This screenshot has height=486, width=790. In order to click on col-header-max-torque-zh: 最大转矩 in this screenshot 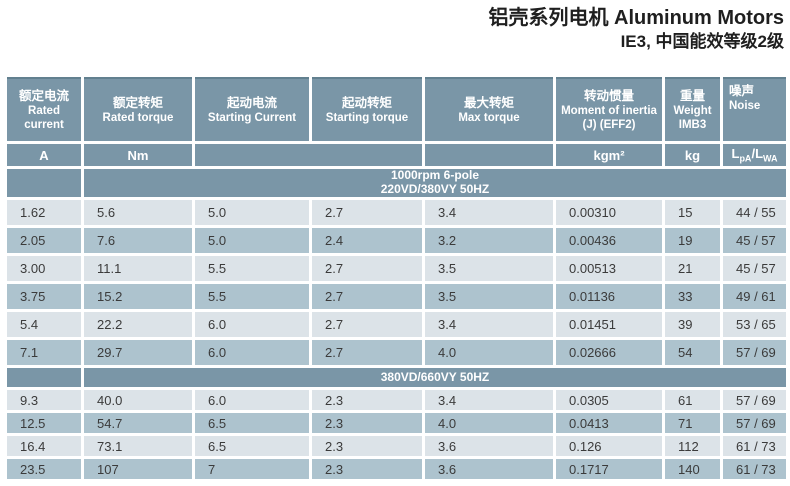, I will do `click(488, 102)`.